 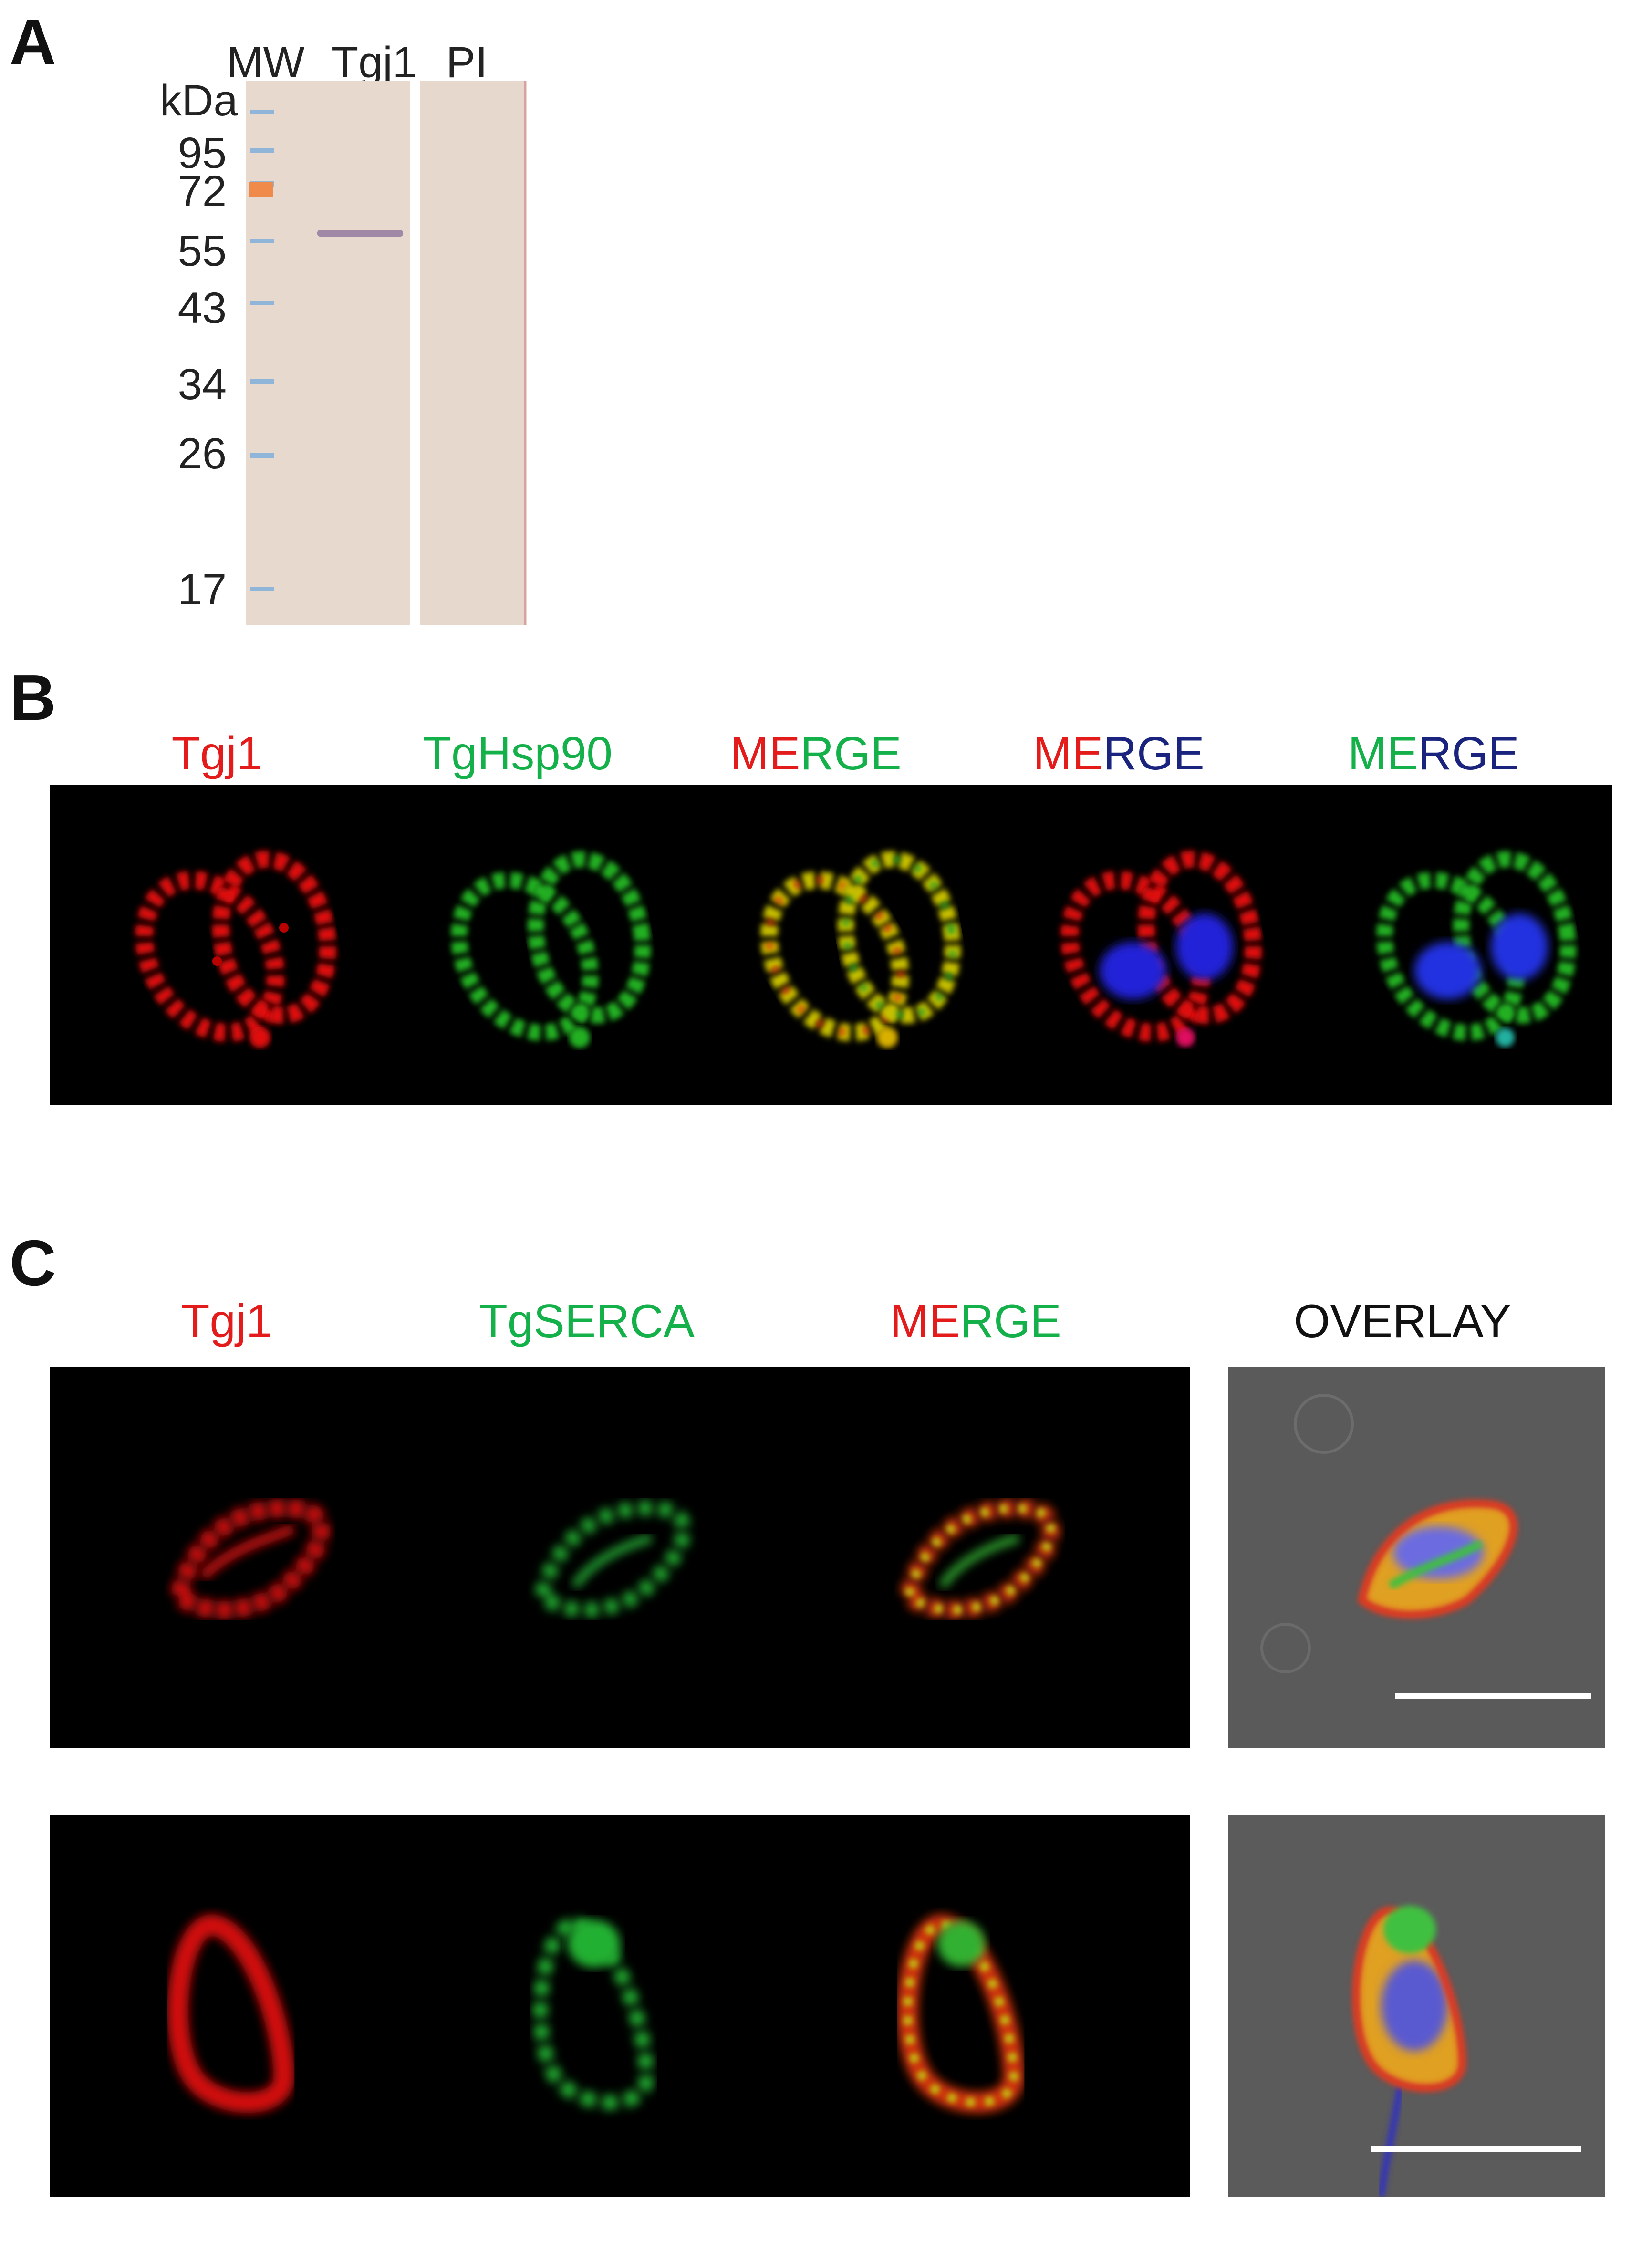 What do you see at coordinates (202, 453) in the screenshot?
I see `marker-label-26: 26` at bounding box center [202, 453].